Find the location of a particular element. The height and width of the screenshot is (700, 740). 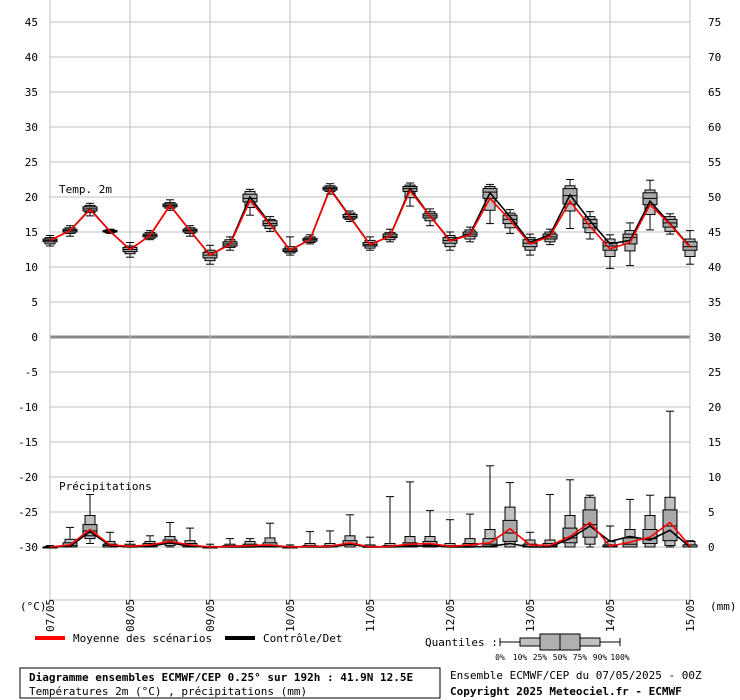

legend-quantile-value: 0% is located at coordinates (500, 657).